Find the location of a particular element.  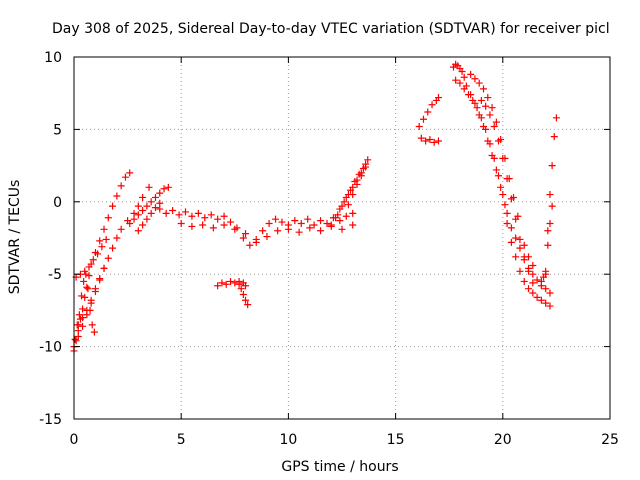

y-tick-label: 10 is located at coordinates (53, 58).